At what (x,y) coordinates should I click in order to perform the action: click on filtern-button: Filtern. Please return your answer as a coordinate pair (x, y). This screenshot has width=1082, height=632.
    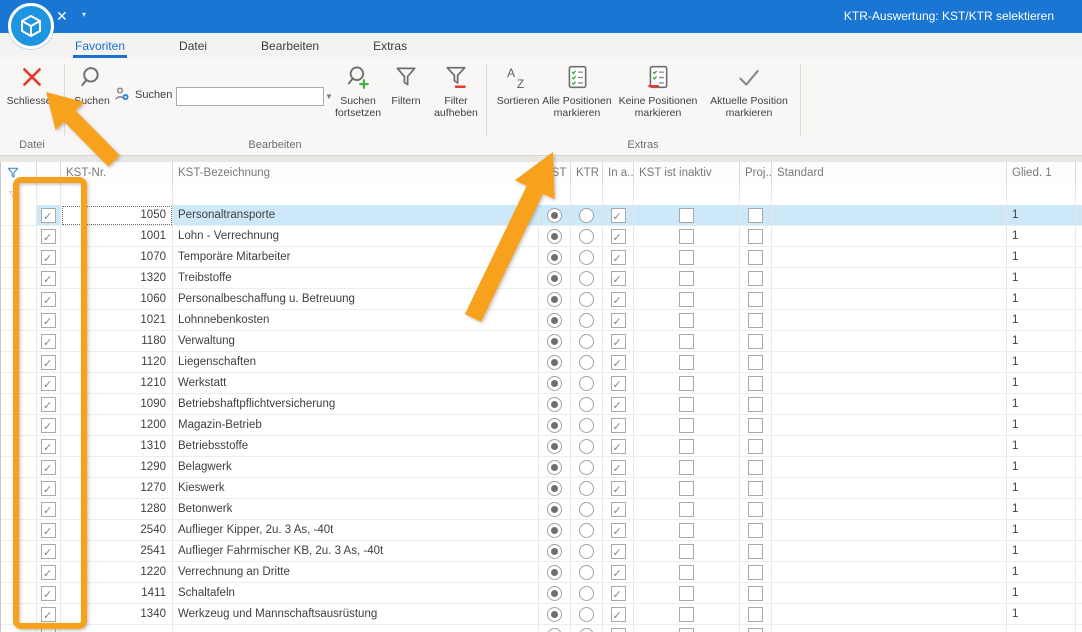
    Looking at the image, I should click on (406, 84).